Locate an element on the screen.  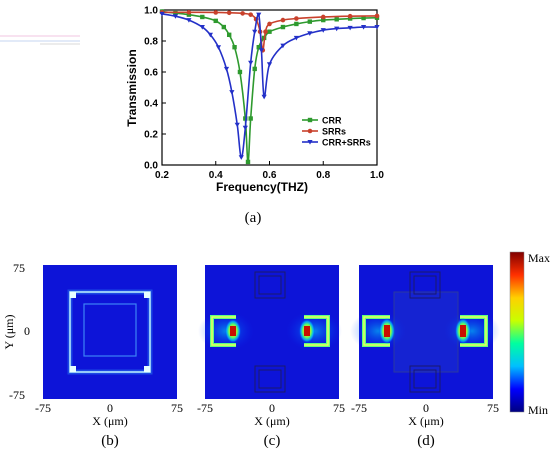
x-tick-d-right: 75 is located at coordinates (493, 408).